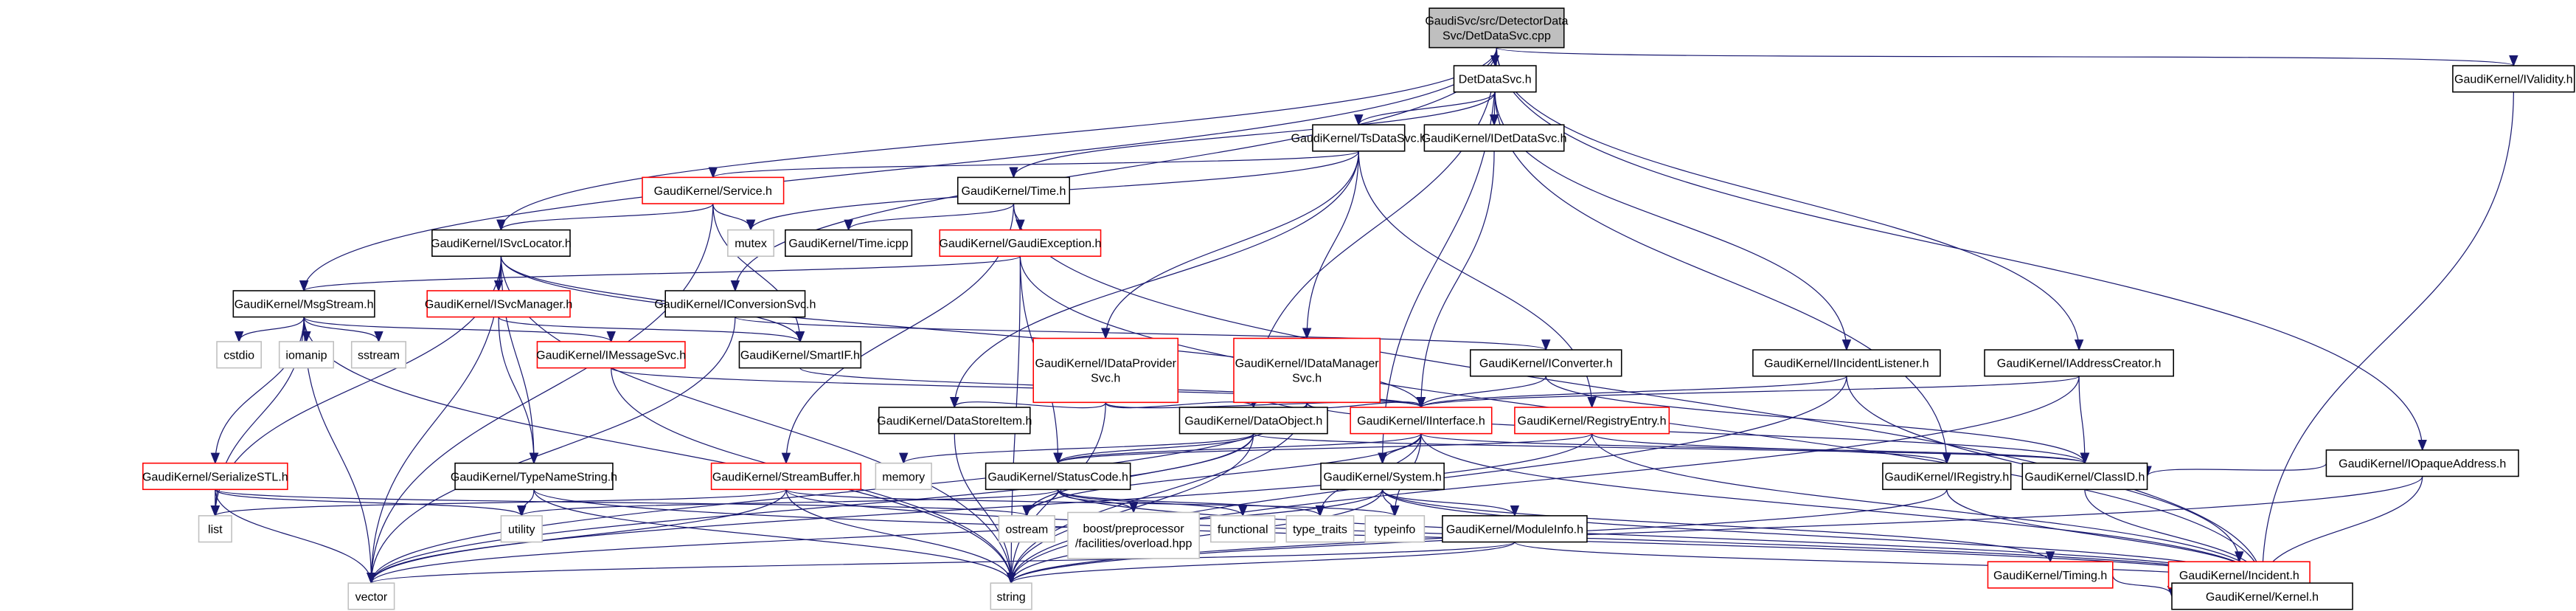 The width and height of the screenshot is (2576, 611). I want to click on node-gaudikernel-kernel-h: GaudiKernel/Kernel.h, so click(2262, 596).